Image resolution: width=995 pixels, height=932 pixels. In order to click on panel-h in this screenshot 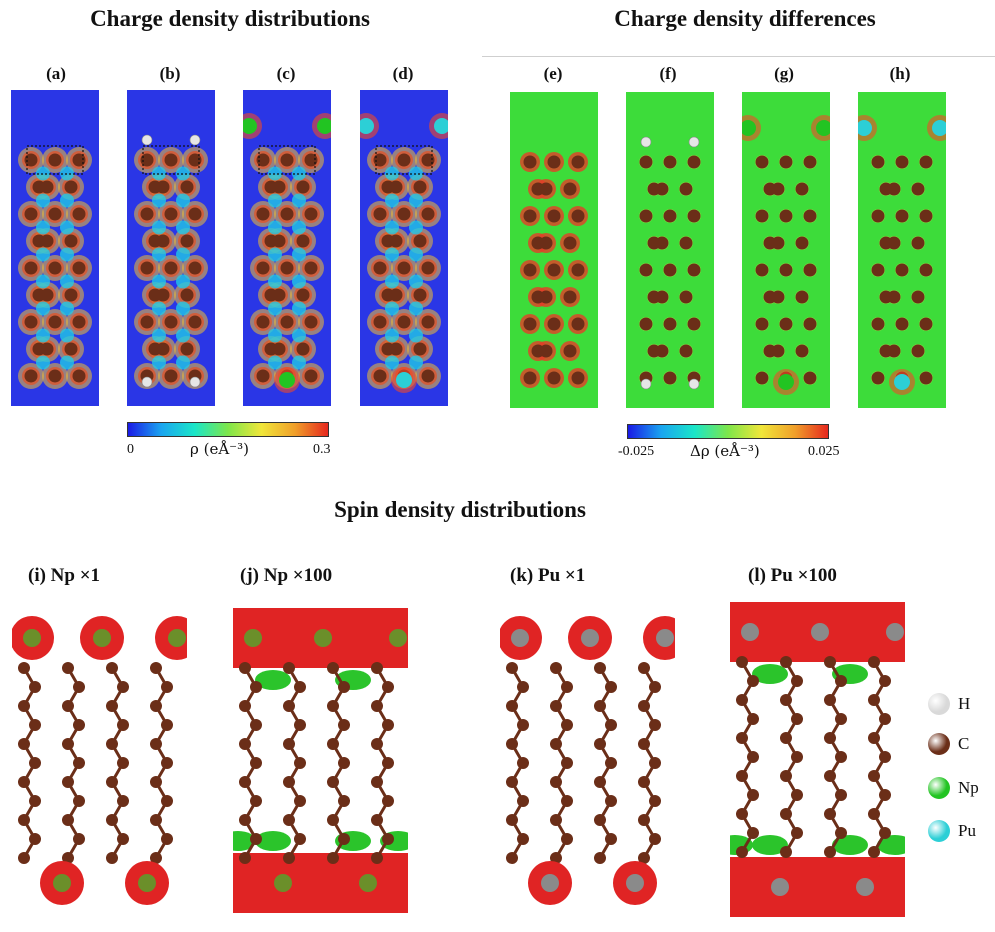, I will do `click(902, 250)`.